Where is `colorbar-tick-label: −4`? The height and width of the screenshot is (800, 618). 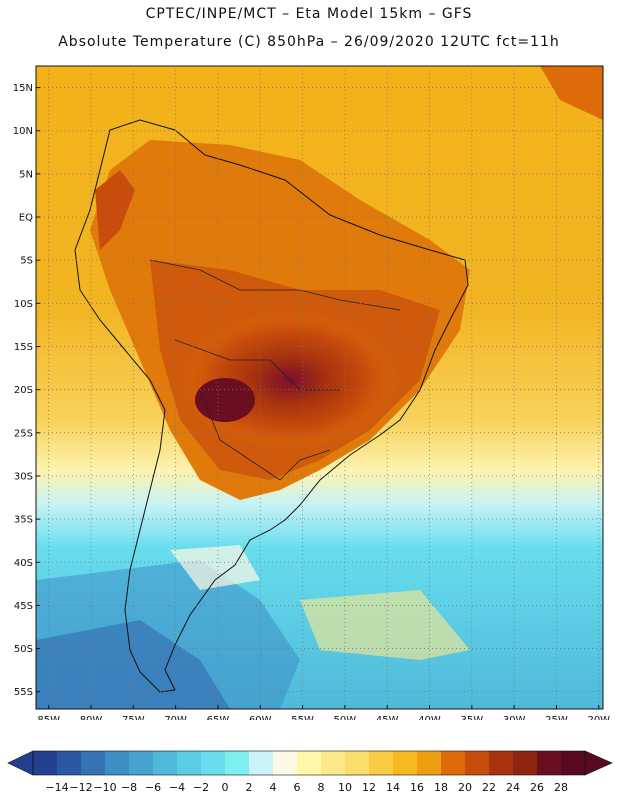
colorbar-tick-label: −4 is located at coordinates (177, 787).